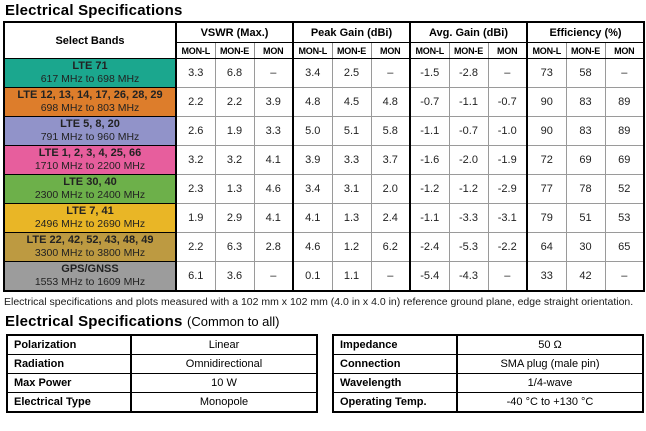  What do you see at coordinates (390, 102) in the screenshot?
I see `spec-value-cell: 4.8` at bounding box center [390, 102].